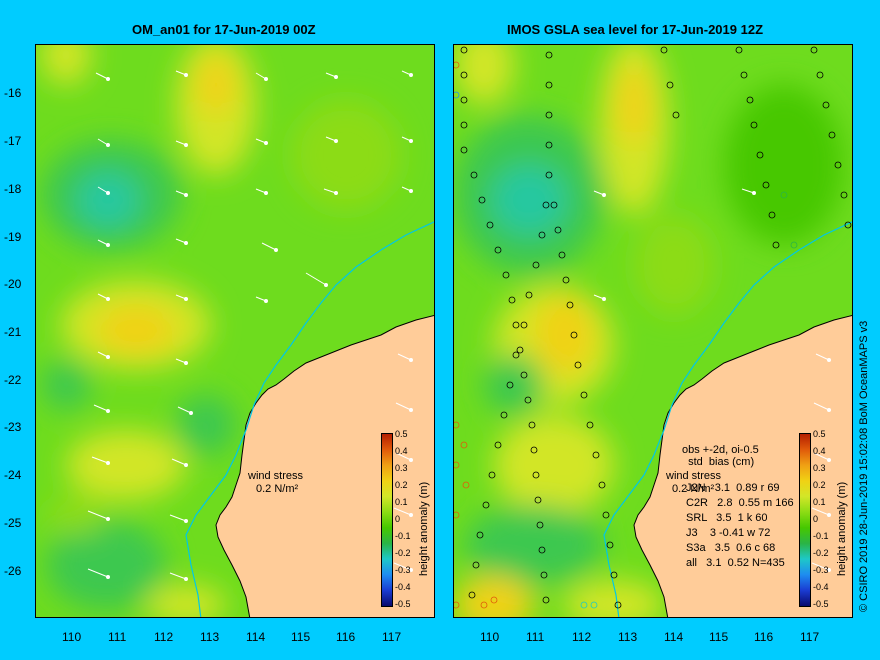 The height and width of the screenshot is (660, 880). What do you see at coordinates (424, 528) in the screenshot?
I see `left-colorbar-label: height anomaly (m)` at bounding box center [424, 528].